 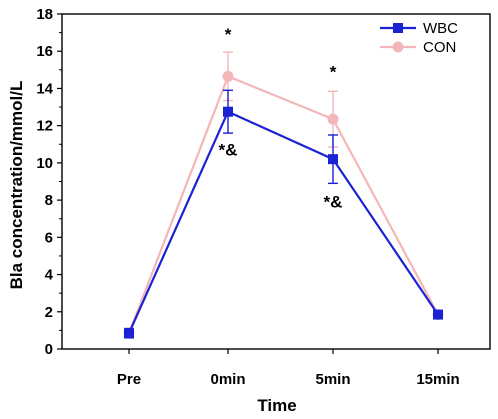 I want to click on annotations: * *& * *&, so click(x=281, y=118).